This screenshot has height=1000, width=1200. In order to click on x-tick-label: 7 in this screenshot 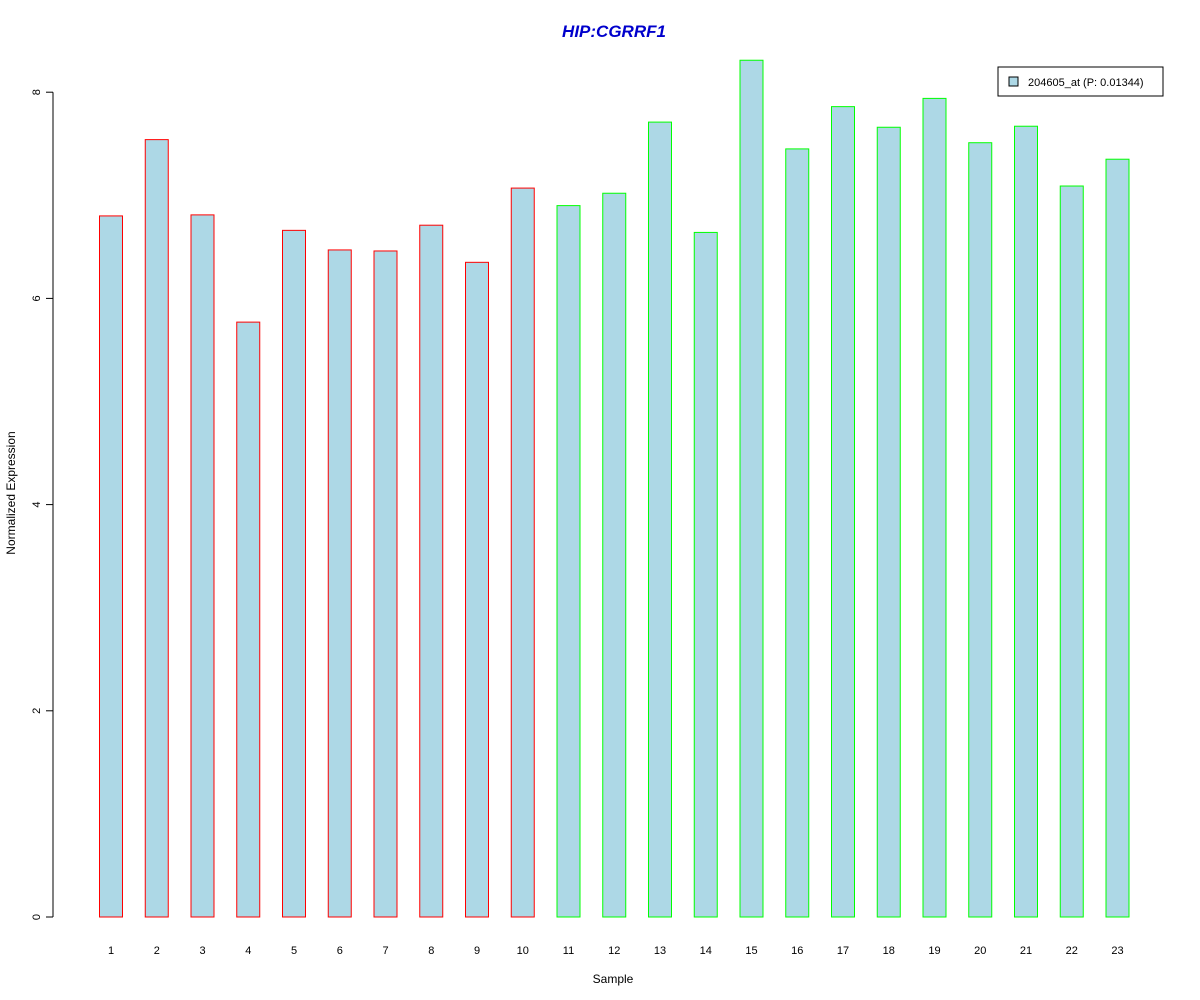, I will do `click(385, 951)`.